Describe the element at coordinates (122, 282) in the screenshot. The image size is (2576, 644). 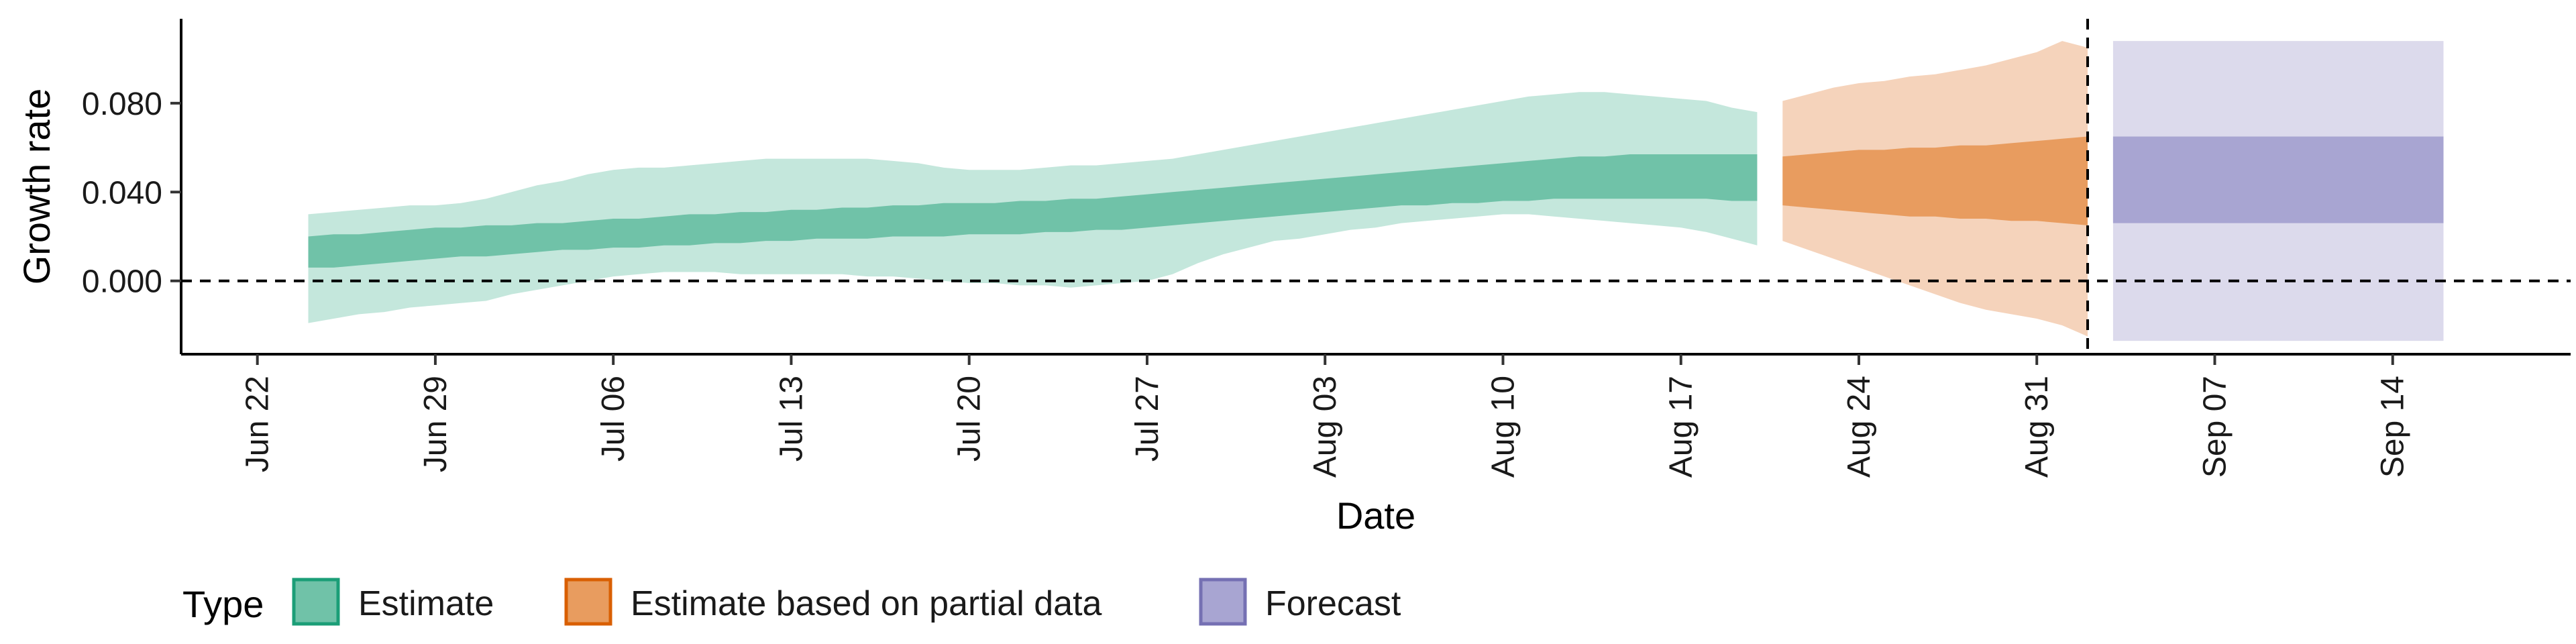
I see `y-tick-label: 0.000` at that location.